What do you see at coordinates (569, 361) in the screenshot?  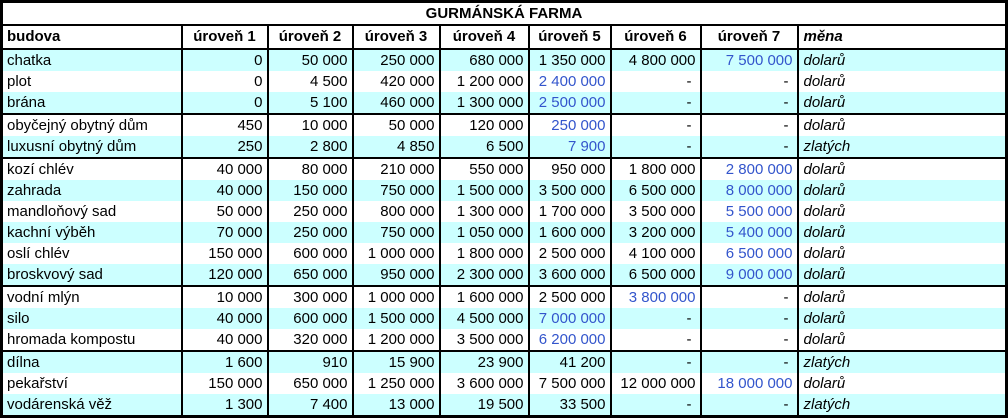 I see `level-5-cost-cell: 41 200` at bounding box center [569, 361].